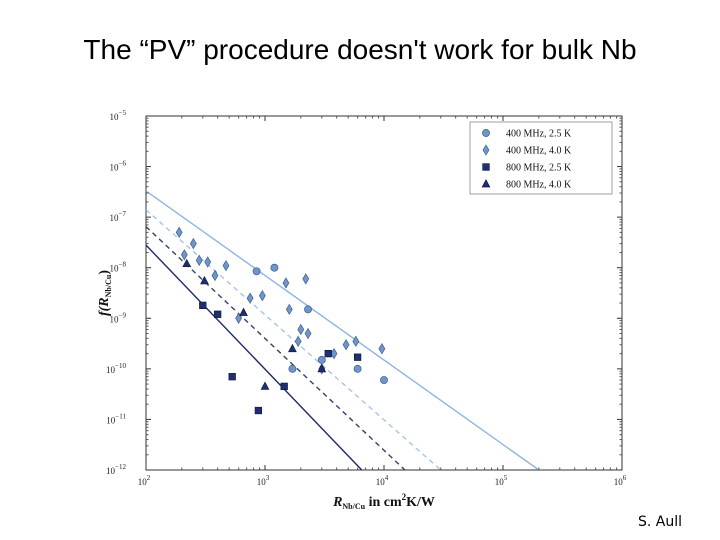 The image size is (720, 540). What do you see at coordinates (501, 480) in the screenshot?
I see `x-tick-label: 10⁵` at bounding box center [501, 480].